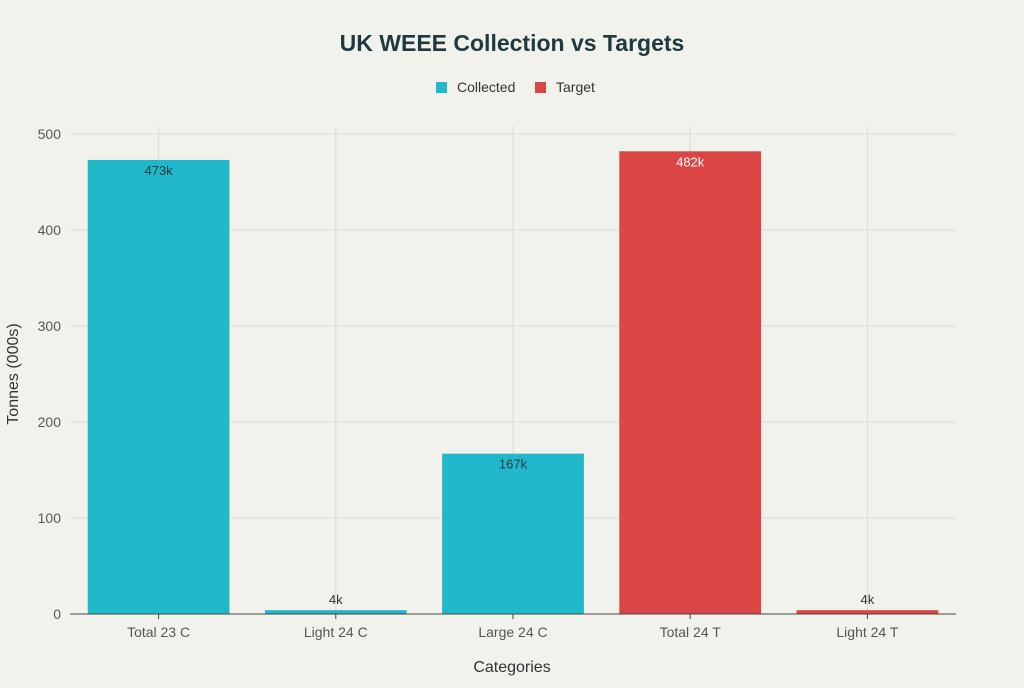 The width and height of the screenshot is (1024, 688). I want to click on y-tick-label: 300, so click(50, 326).